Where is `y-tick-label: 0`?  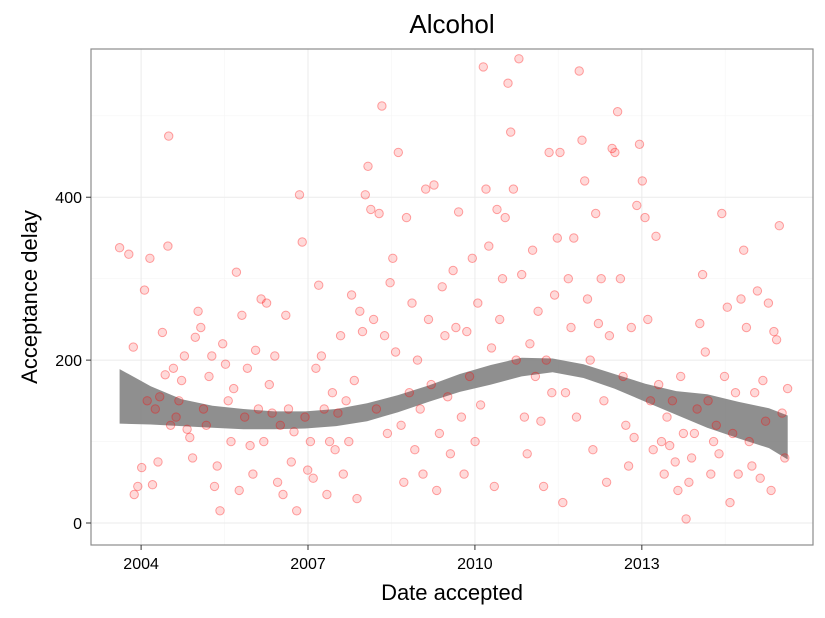 y-tick-label: 0 is located at coordinates (77, 524).